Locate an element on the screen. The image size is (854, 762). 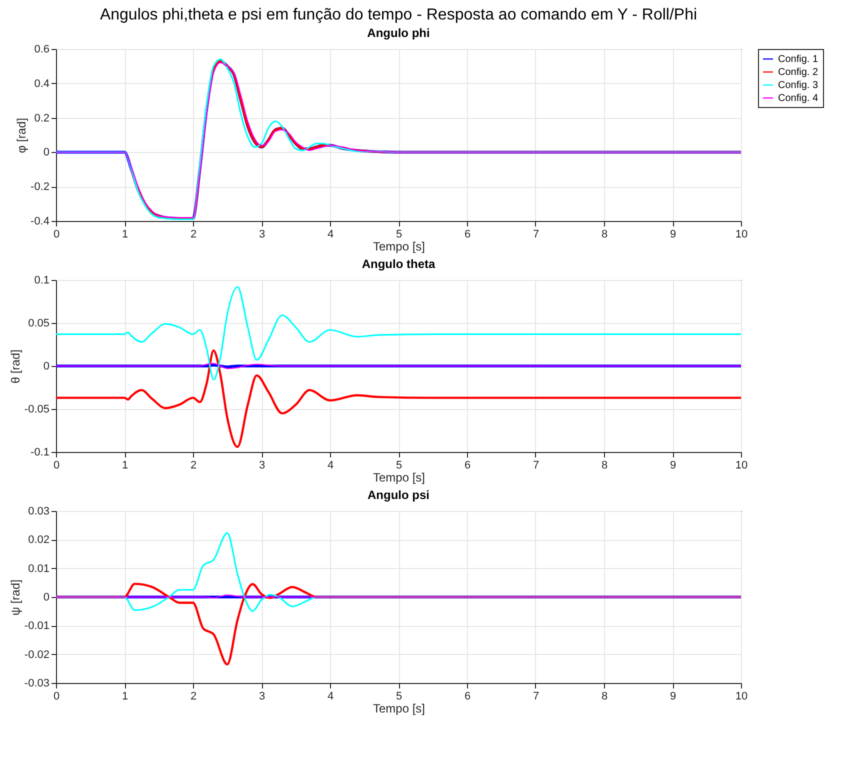
y-tick-label: 0.4 is located at coordinates (42, 84).